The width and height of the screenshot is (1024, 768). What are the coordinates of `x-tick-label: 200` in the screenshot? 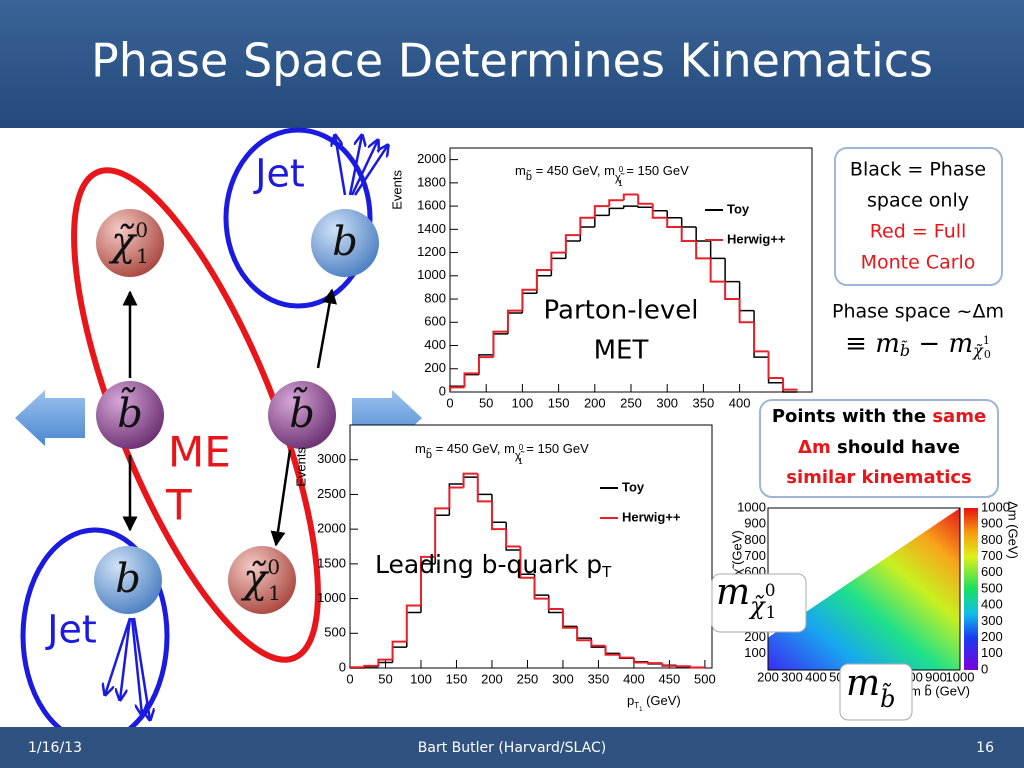 It's located at (492, 678).